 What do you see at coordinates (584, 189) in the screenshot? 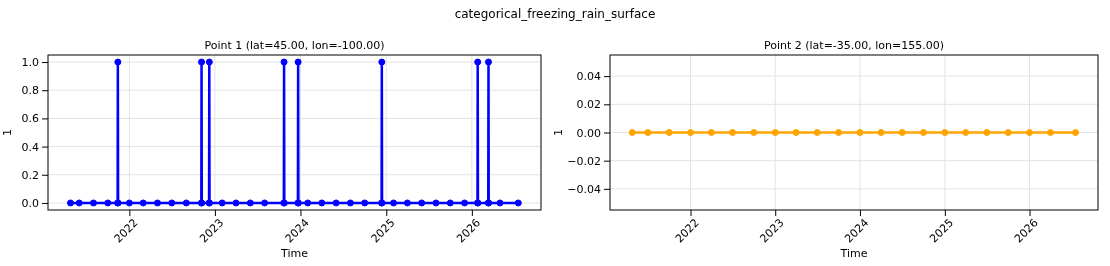
I see `y-tick-label: −0.04` at bounding box center [584, 189].